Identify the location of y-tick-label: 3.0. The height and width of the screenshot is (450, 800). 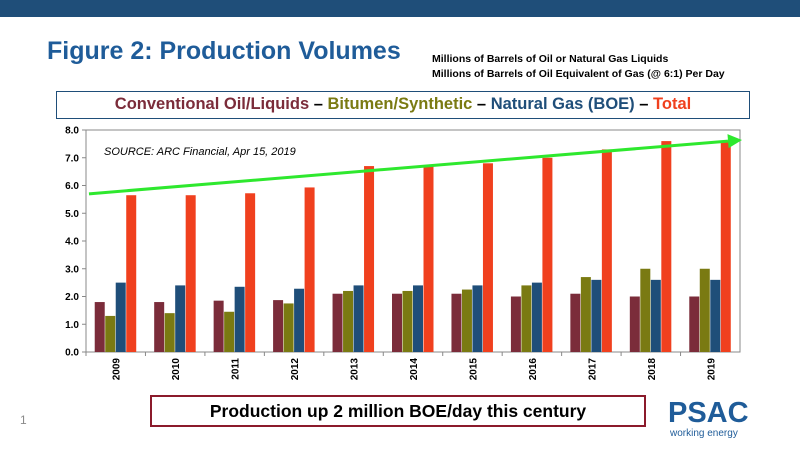
(72, 269).